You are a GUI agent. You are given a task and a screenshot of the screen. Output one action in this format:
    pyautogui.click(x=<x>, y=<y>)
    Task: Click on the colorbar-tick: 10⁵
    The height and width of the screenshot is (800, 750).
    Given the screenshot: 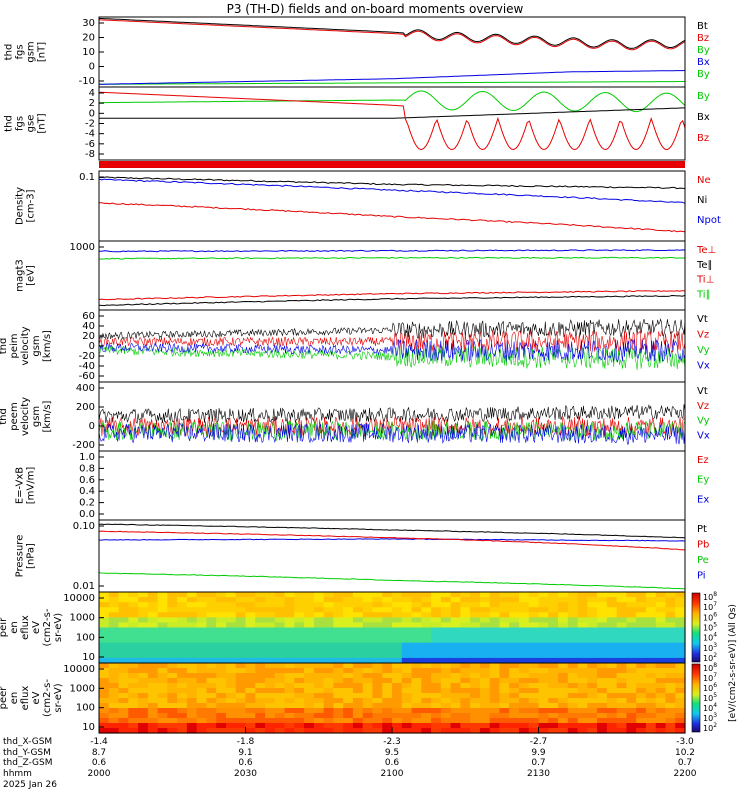 What is the action you would take?
    pyautogui.click(x=710, y=627)
    